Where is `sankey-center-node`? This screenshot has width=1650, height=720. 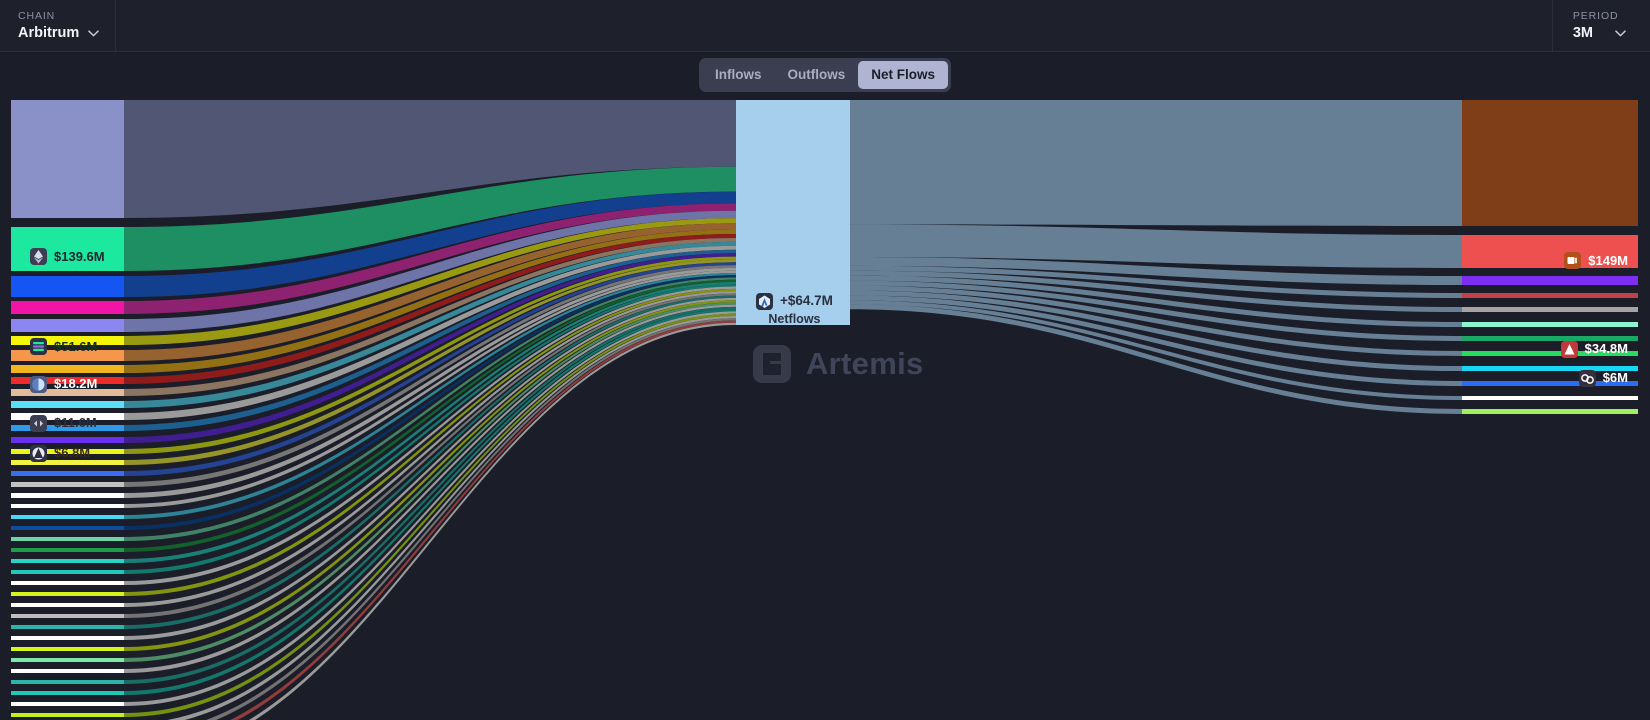 sankey-center-node is located at coordinates (793, 212).